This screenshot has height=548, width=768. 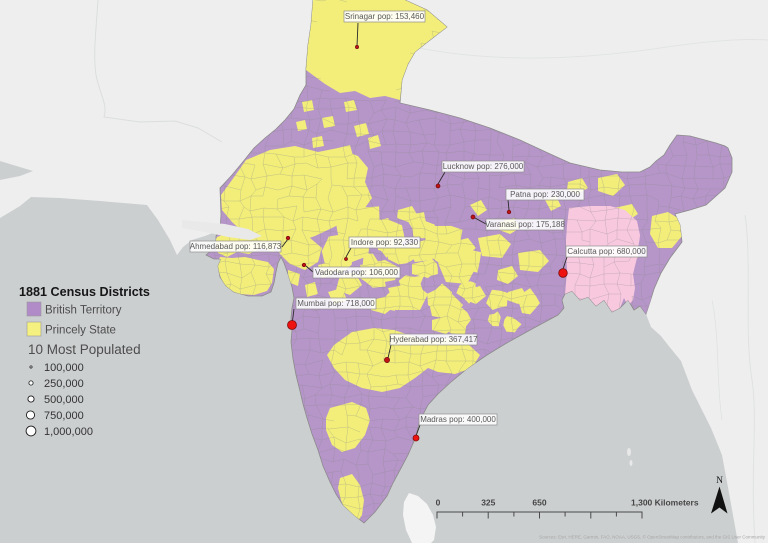 I want to click on svg-text: Ahmedabad pop: 116,873, so click(x=236, y=246).